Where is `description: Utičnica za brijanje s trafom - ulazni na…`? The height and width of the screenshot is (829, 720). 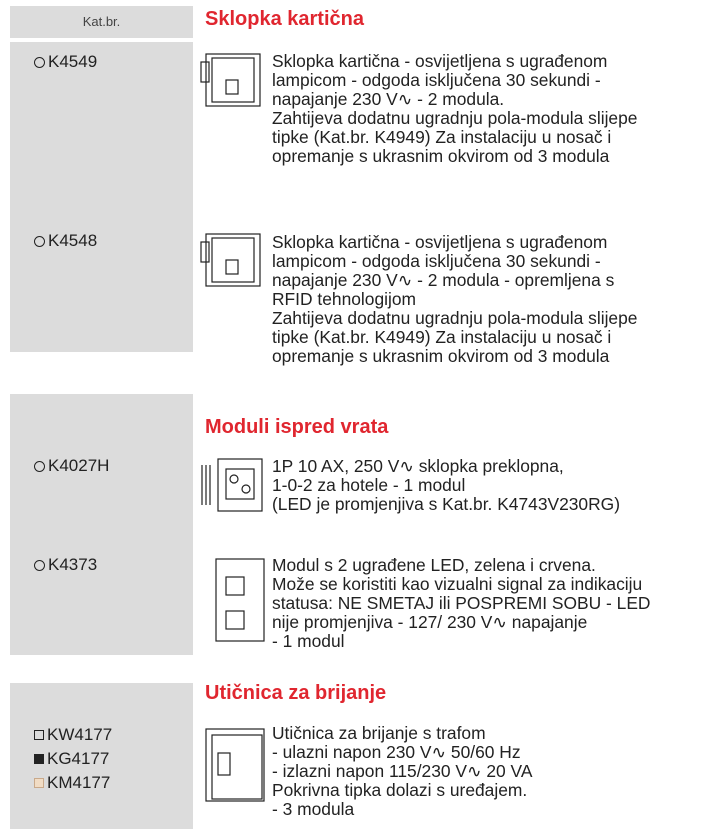 description: Utičnica za brijanje s trafom - ulazni na… is located at coordinates (402, 771).